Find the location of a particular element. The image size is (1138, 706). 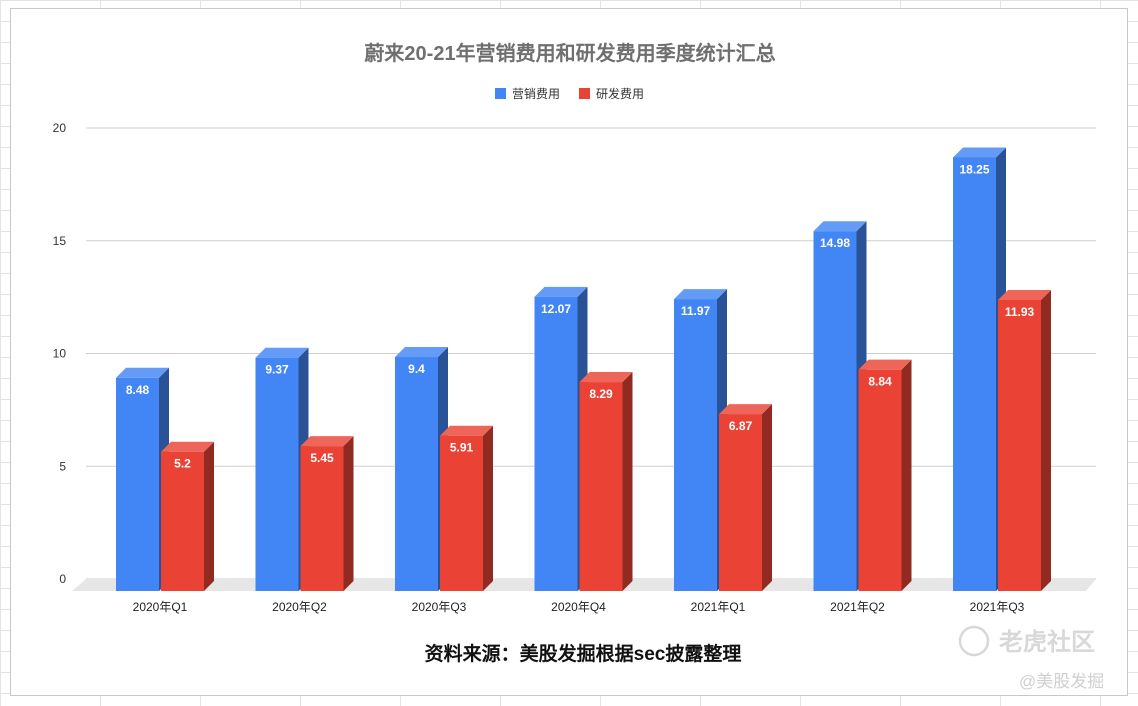

x-tick-label: 2021年Q2 is located at coordinates (857, 607).